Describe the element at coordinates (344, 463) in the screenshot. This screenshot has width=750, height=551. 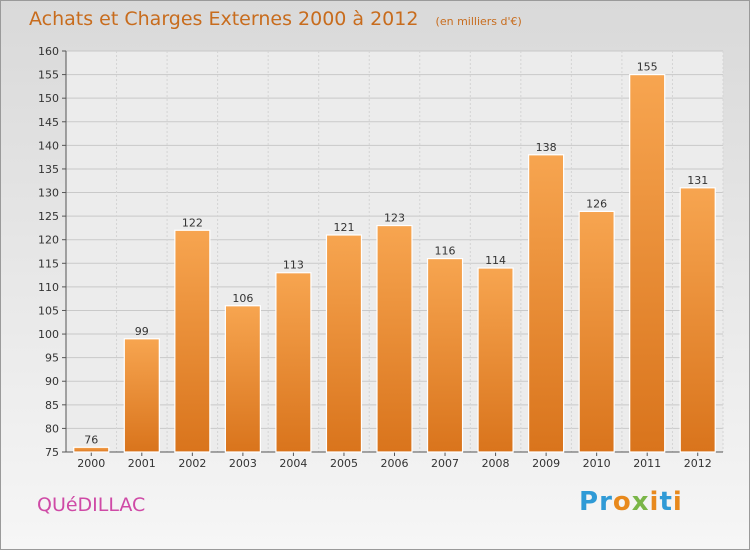
I see `x-tick-label-2005: 2005` at that location.